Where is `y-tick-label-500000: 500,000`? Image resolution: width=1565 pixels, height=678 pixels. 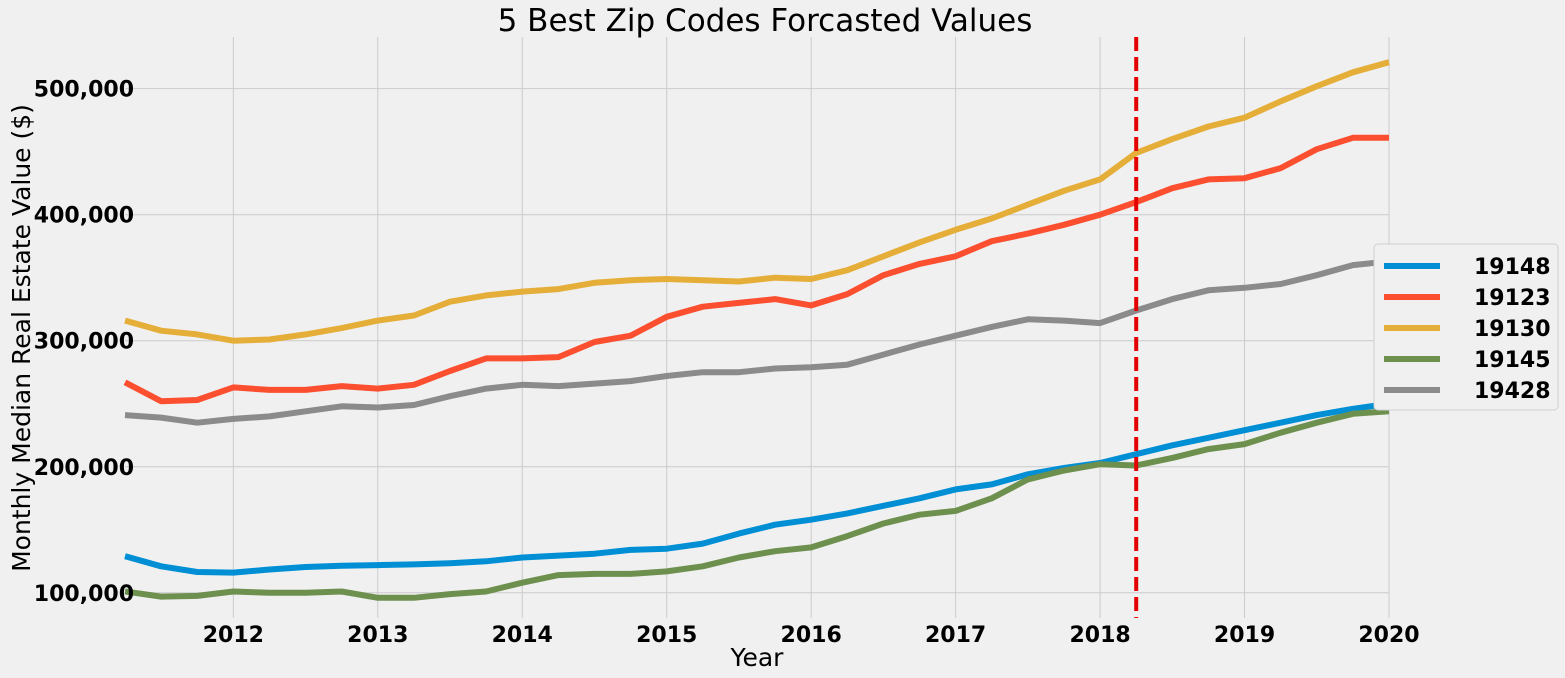 y-tick-label-500000: 500,000 is located at coordinates (84, 90).